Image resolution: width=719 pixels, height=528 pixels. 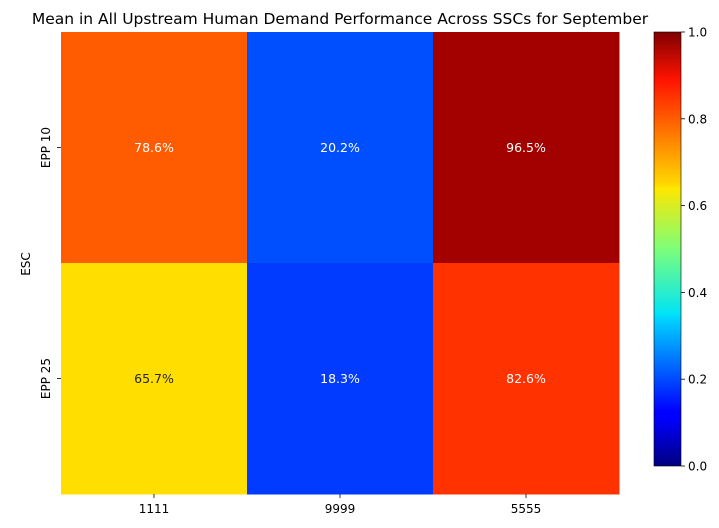 What do you see at coordinates (697, 119) in the screenshot?
I see `colorbar-tick-label-4: 0.8` at bounding box center [697, 119].